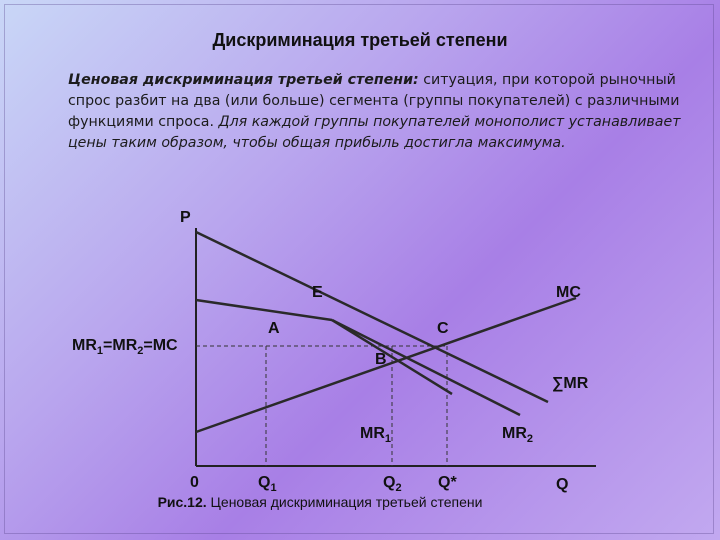  Describe the element at coordinates (443, 328) in the screenshot. I see `point-c-label: C` at that location.